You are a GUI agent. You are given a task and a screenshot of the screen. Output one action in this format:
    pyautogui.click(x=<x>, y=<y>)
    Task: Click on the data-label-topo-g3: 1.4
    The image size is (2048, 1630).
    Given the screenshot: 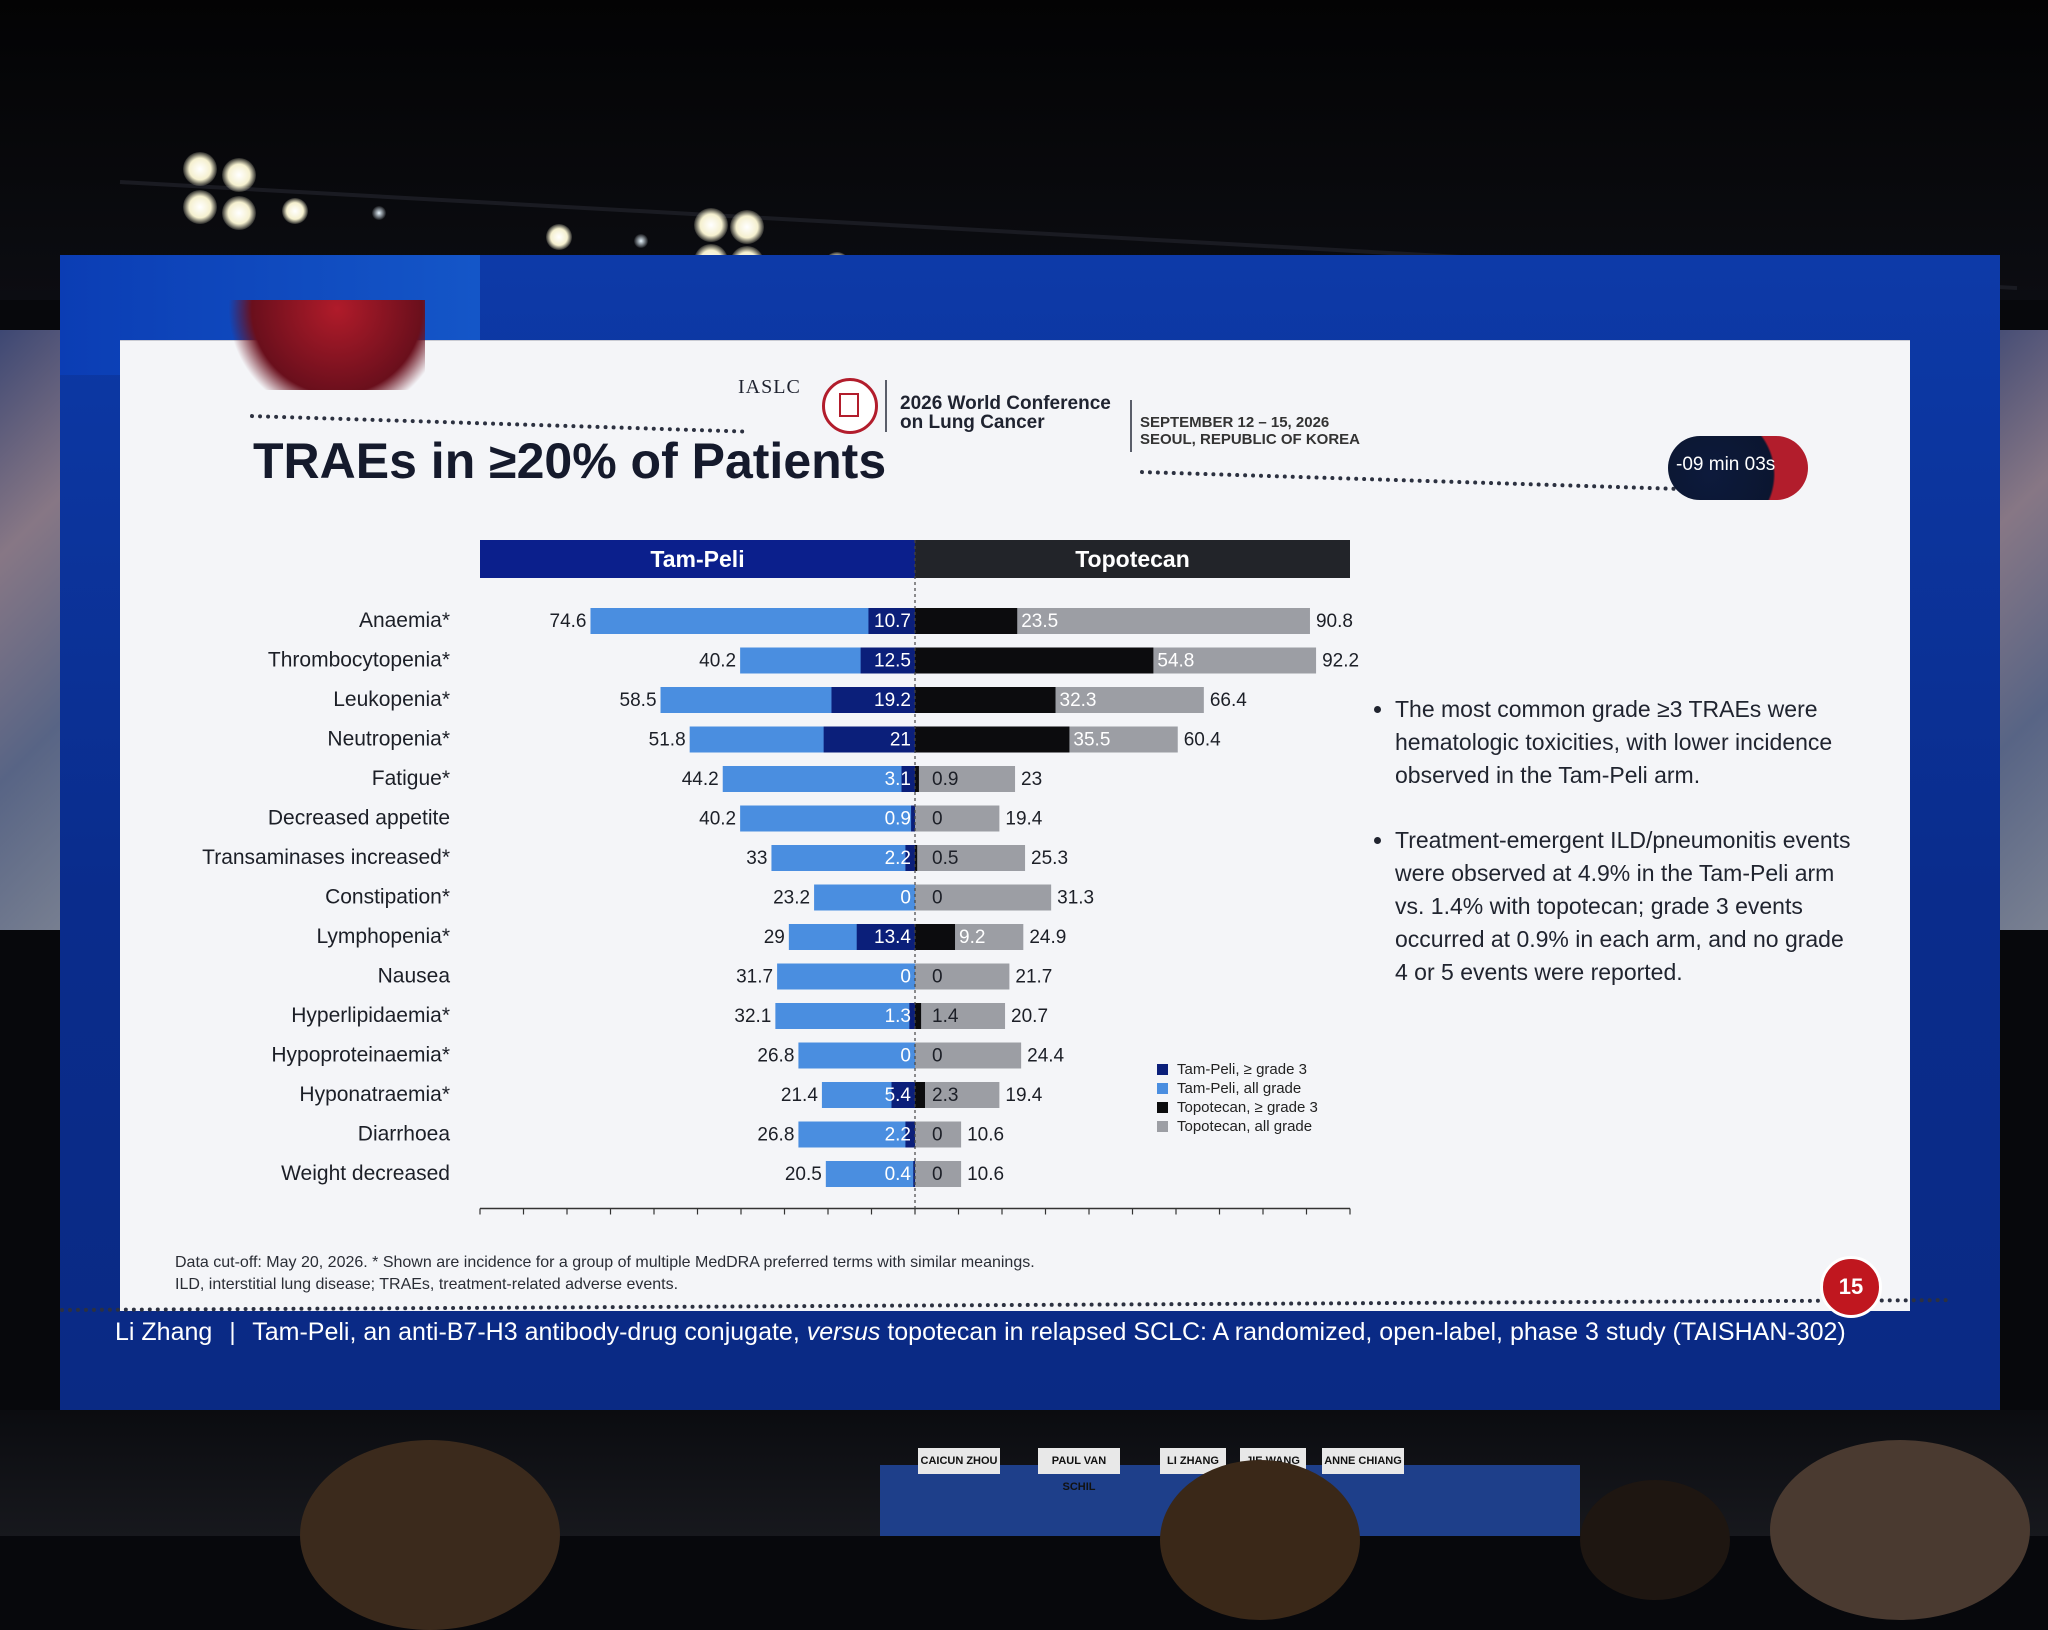 What is the action you would take?
    pyautogui.click(x=945, y=1016)
    